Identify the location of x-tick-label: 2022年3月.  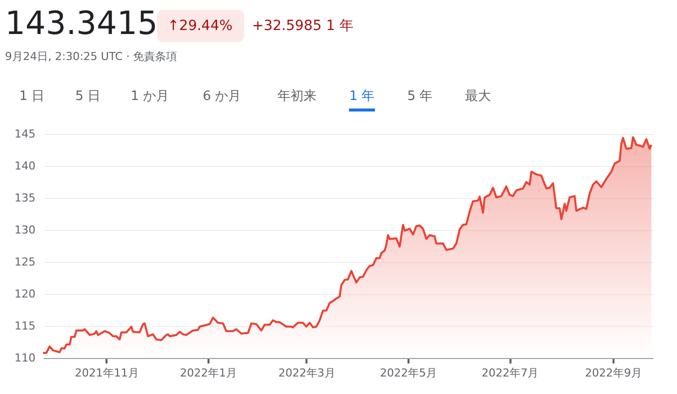
(307, 373).